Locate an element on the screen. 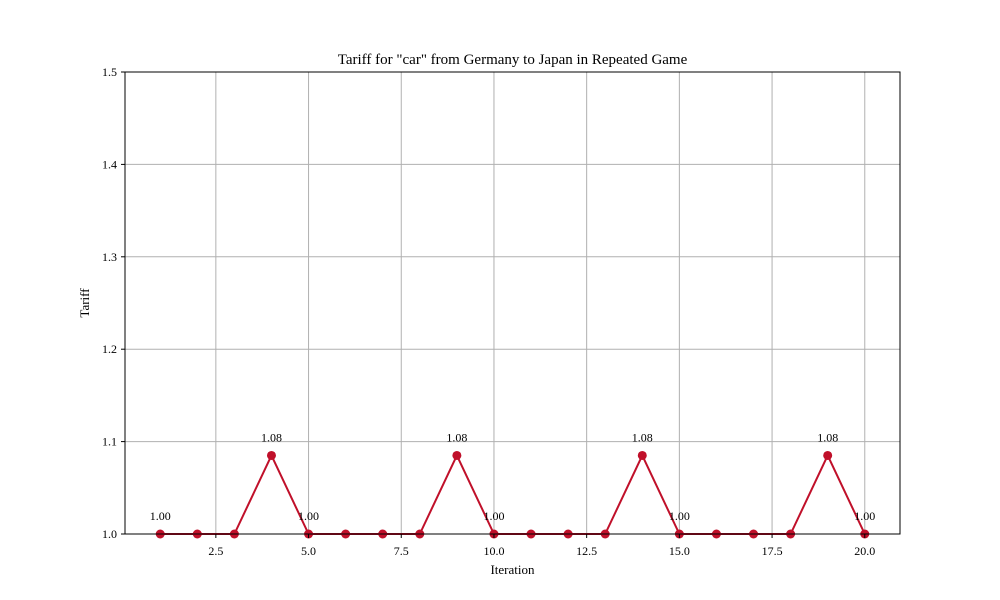  series-line is located at coordinates (513, 494).